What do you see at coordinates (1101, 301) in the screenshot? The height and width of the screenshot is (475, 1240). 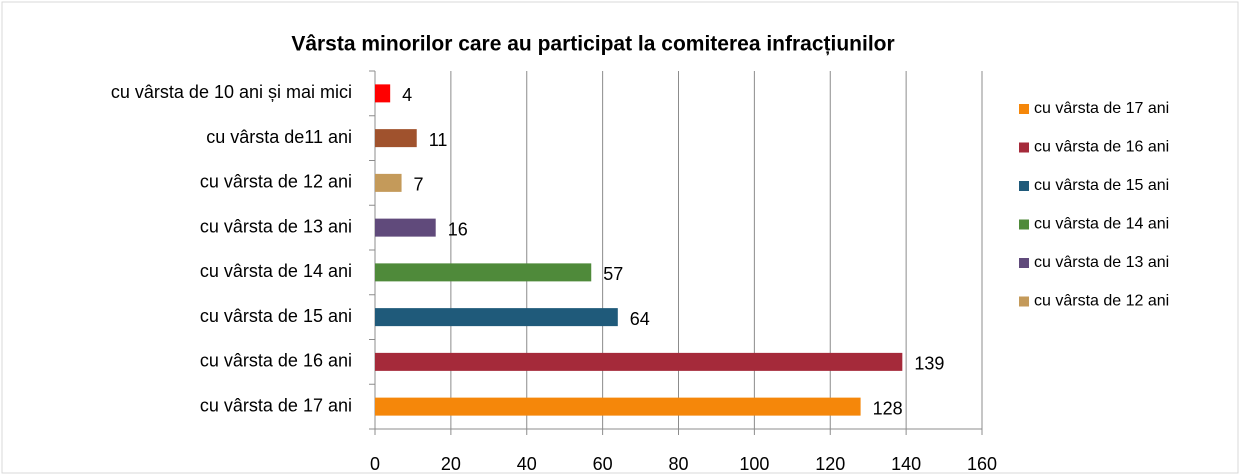 I see `legend-label: cu vârsta de 12 ani` at bounding box center [1101, 301].